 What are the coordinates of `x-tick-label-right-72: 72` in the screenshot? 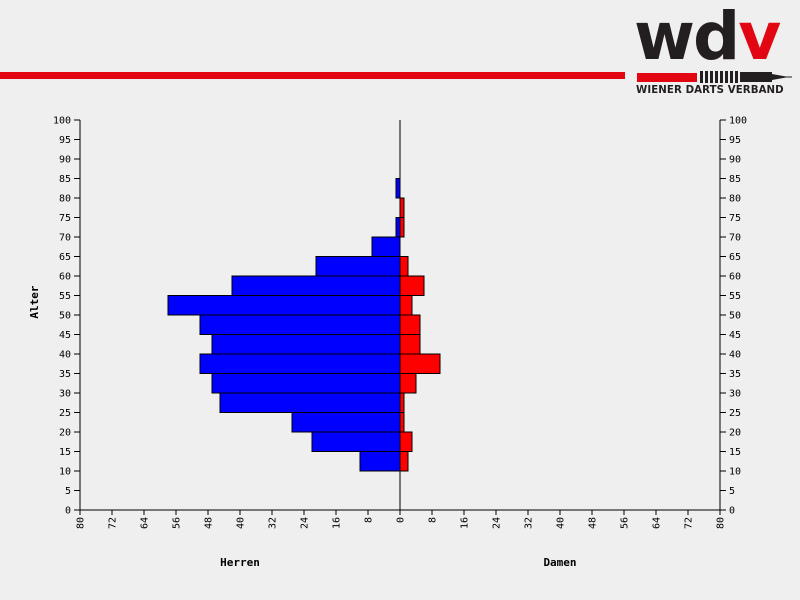 It's located at (689, 523).